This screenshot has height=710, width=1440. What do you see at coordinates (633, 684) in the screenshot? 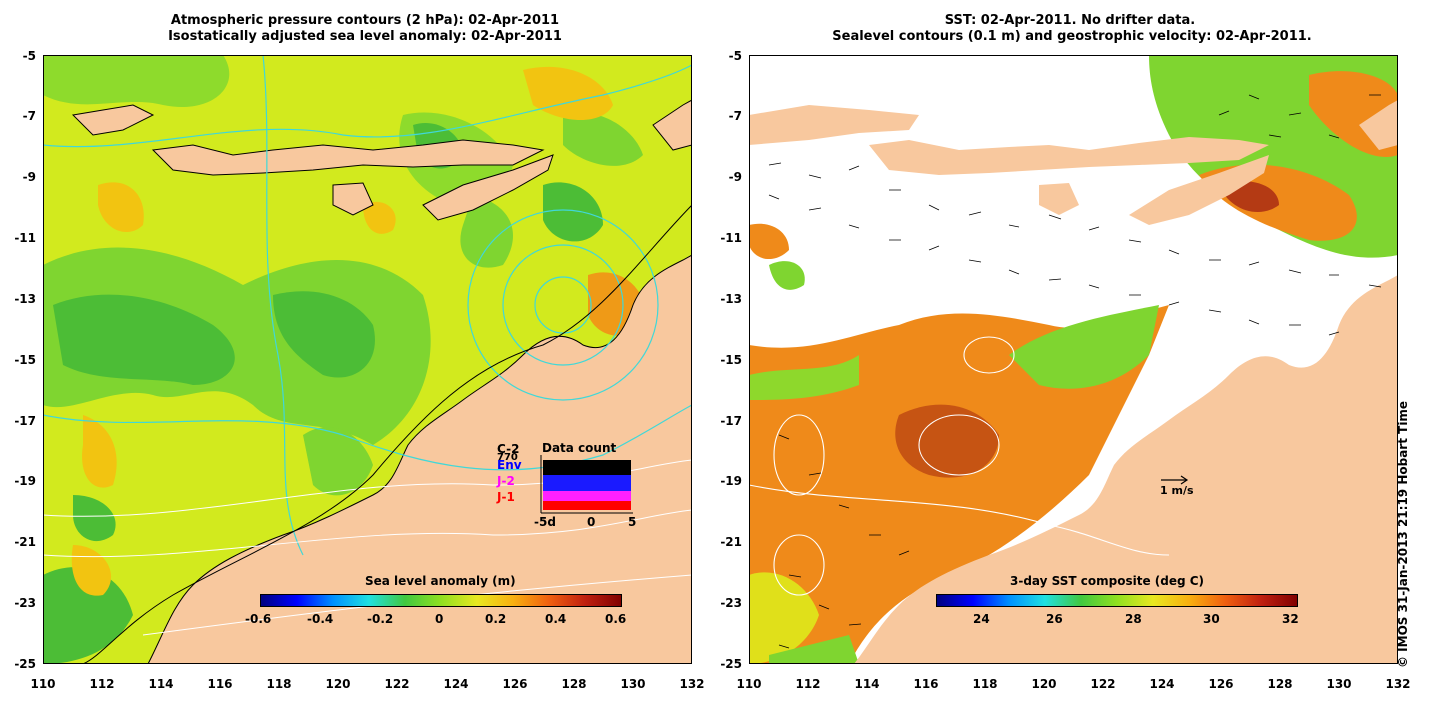
I see `left-xtick-10: 130` at bounding box center [633, 684].